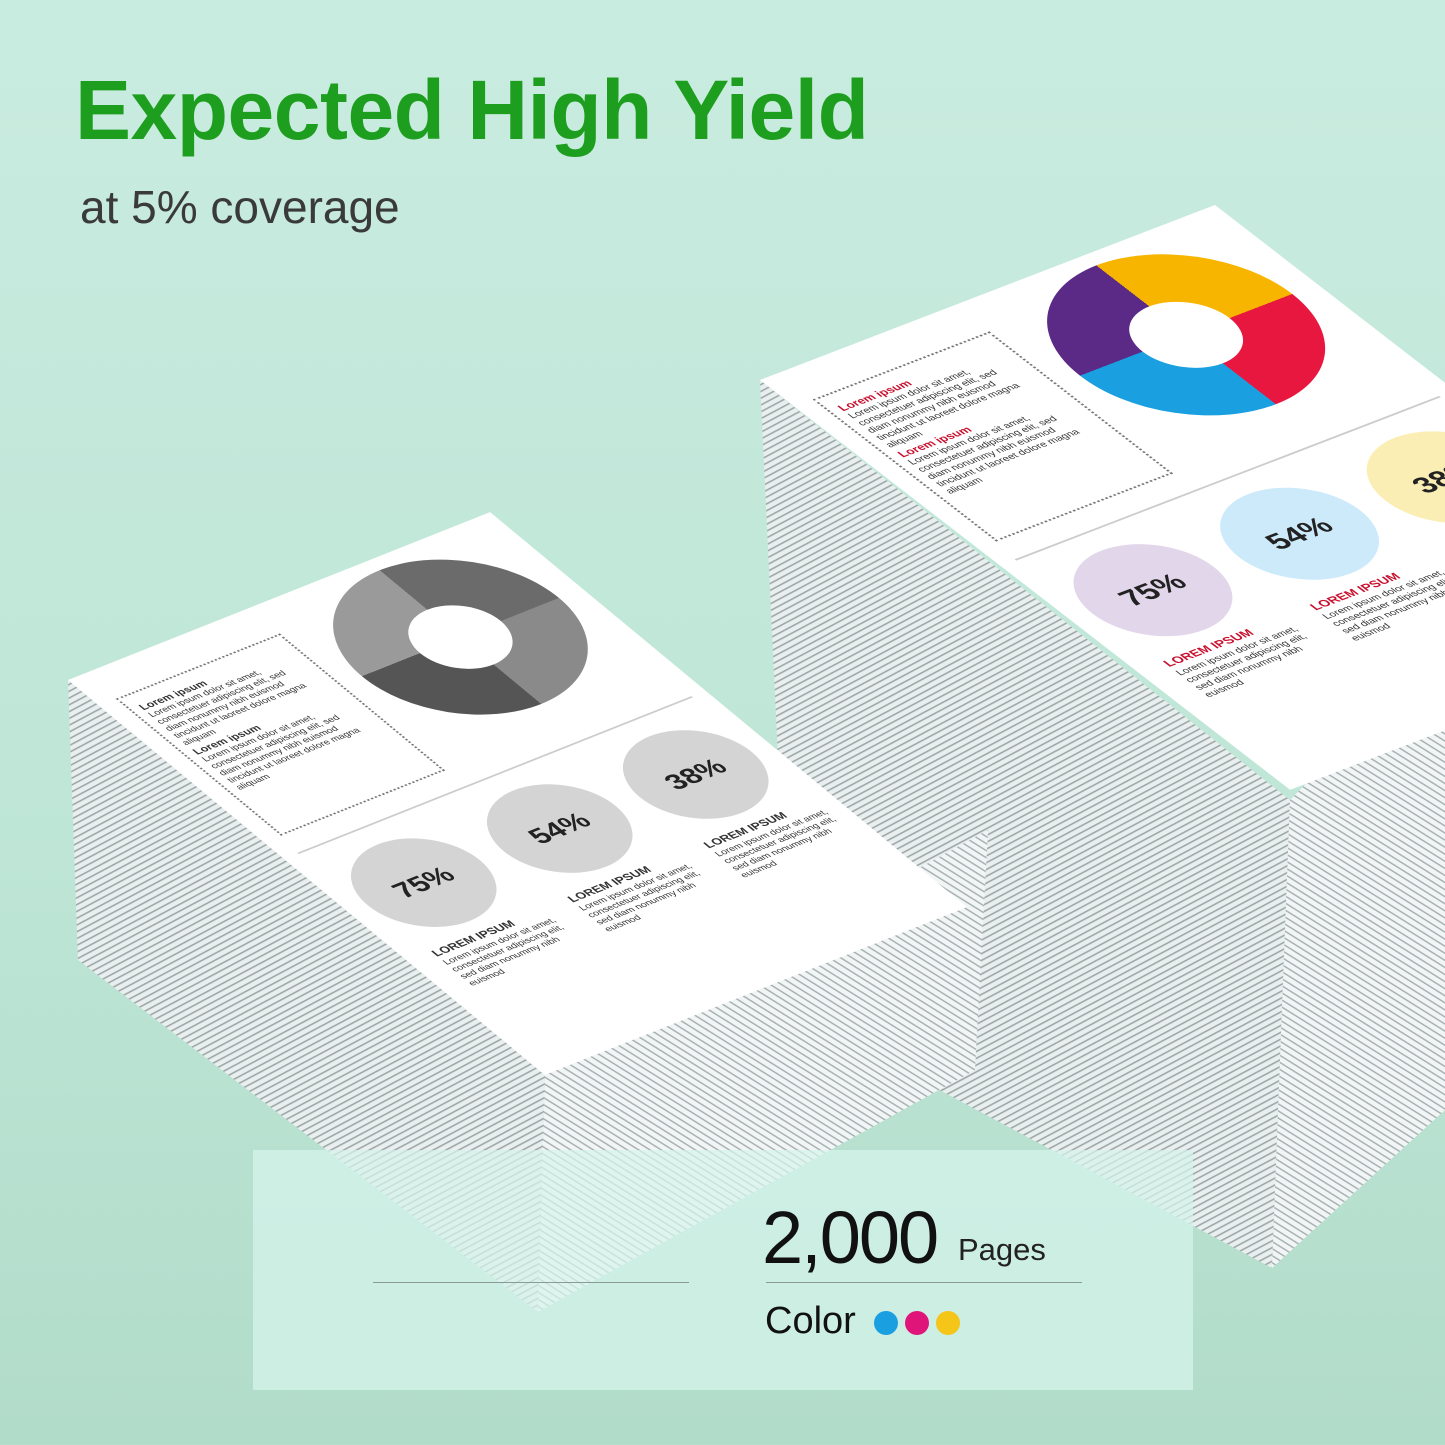  Describe the element at coordinates (948, 1323) in the screenshot. I see `yellow-dot-icon` at that location.